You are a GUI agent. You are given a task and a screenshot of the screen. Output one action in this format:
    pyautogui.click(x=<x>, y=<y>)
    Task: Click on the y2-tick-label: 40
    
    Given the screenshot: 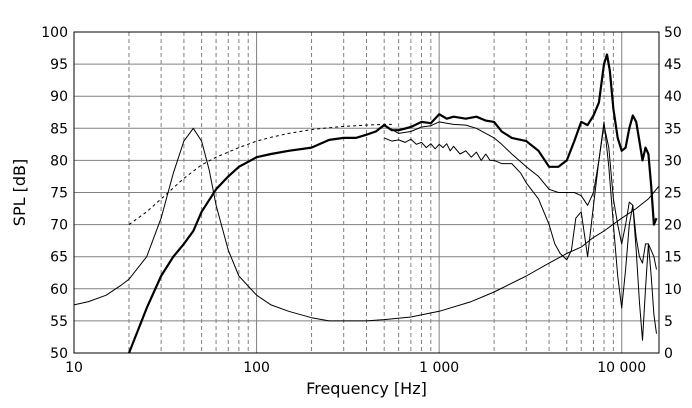 What is the action you would take?
    pyautogui.click(x=673, y=97)
    